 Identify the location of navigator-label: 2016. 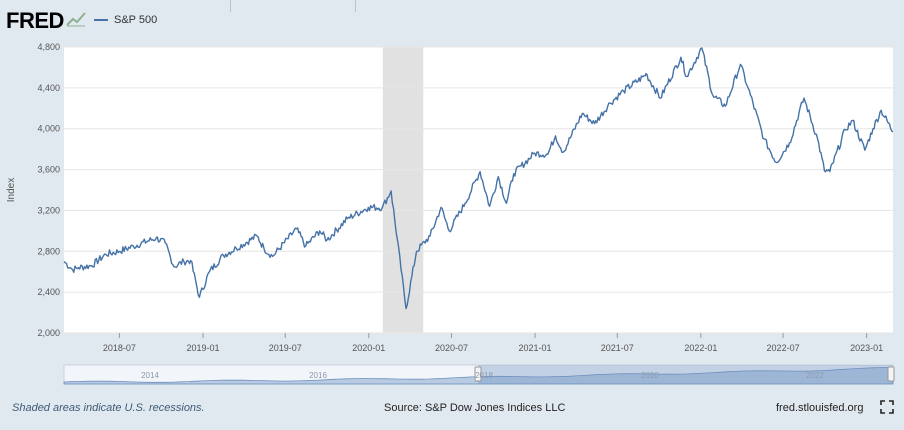
(318, 375).